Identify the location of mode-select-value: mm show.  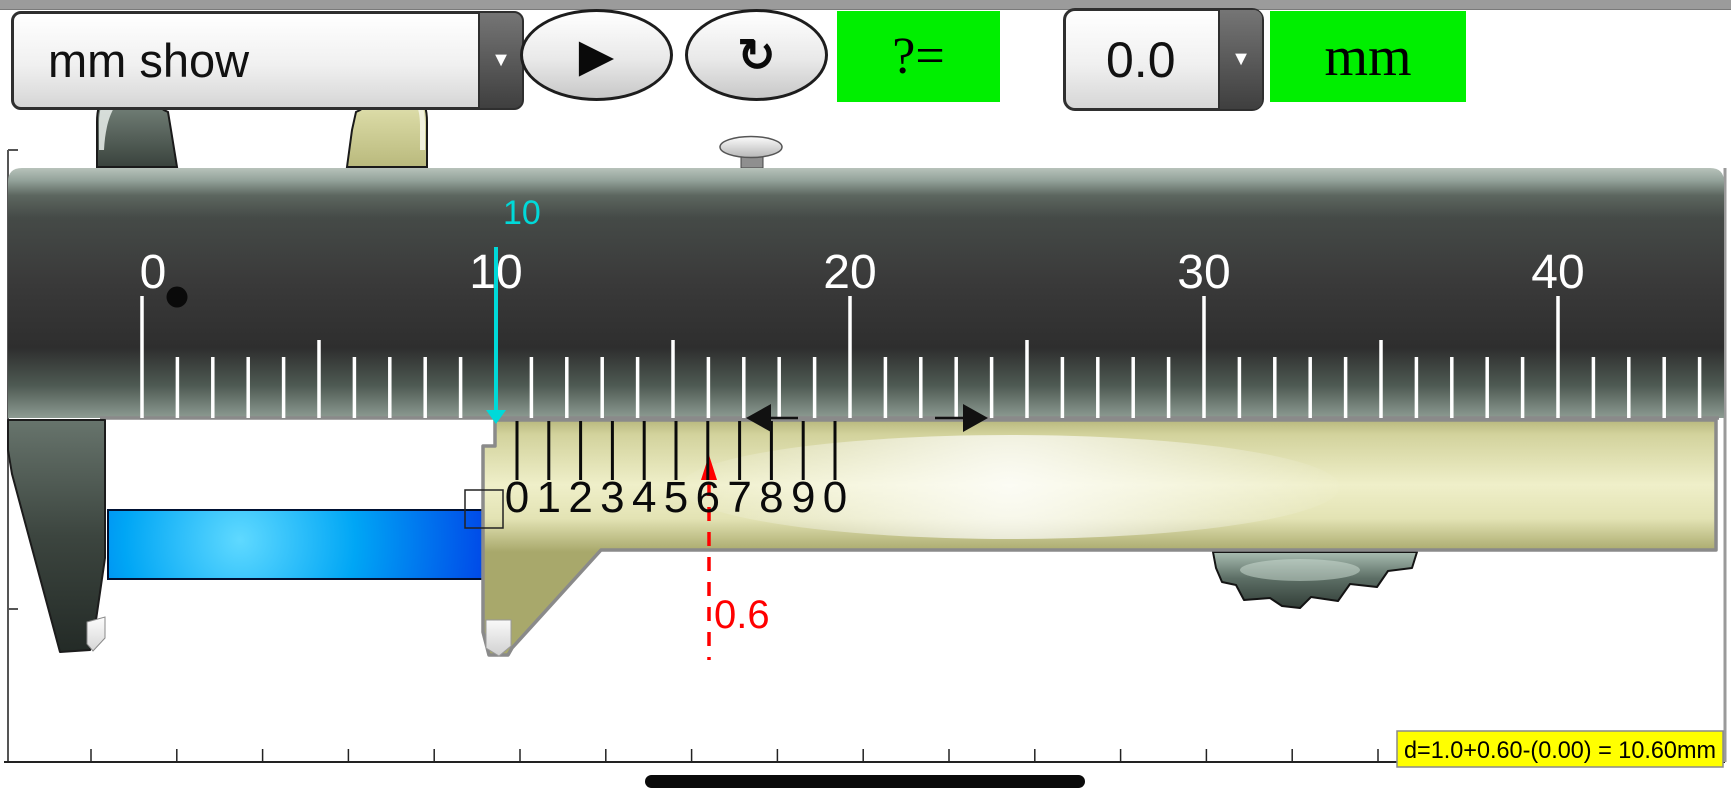
(149, 60).